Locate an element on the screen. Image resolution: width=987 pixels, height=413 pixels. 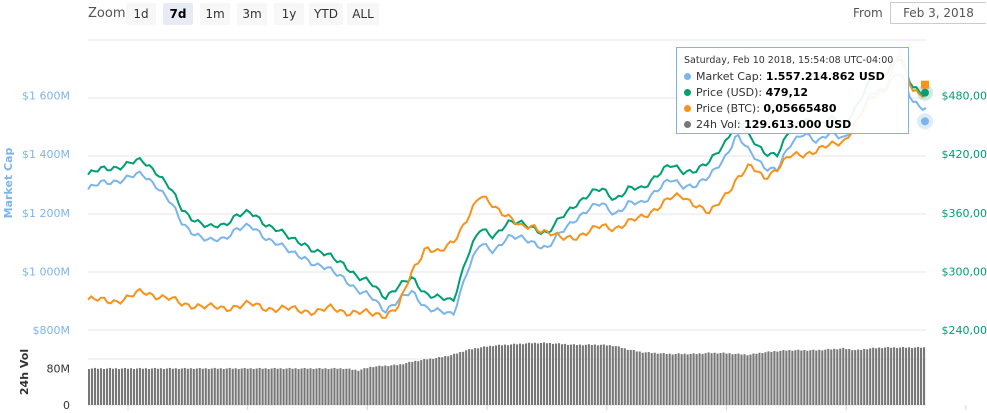
volume-bars is located at coordinates (507, 373).